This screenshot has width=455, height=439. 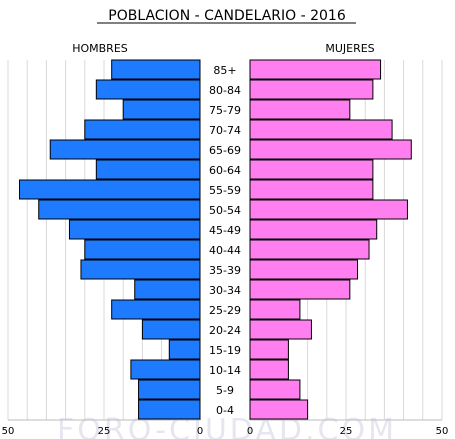 What do you see at coordinates (224, 70) in the screenshot?
I see `age-label-85+: 85+` at bounding box center [224, 70].